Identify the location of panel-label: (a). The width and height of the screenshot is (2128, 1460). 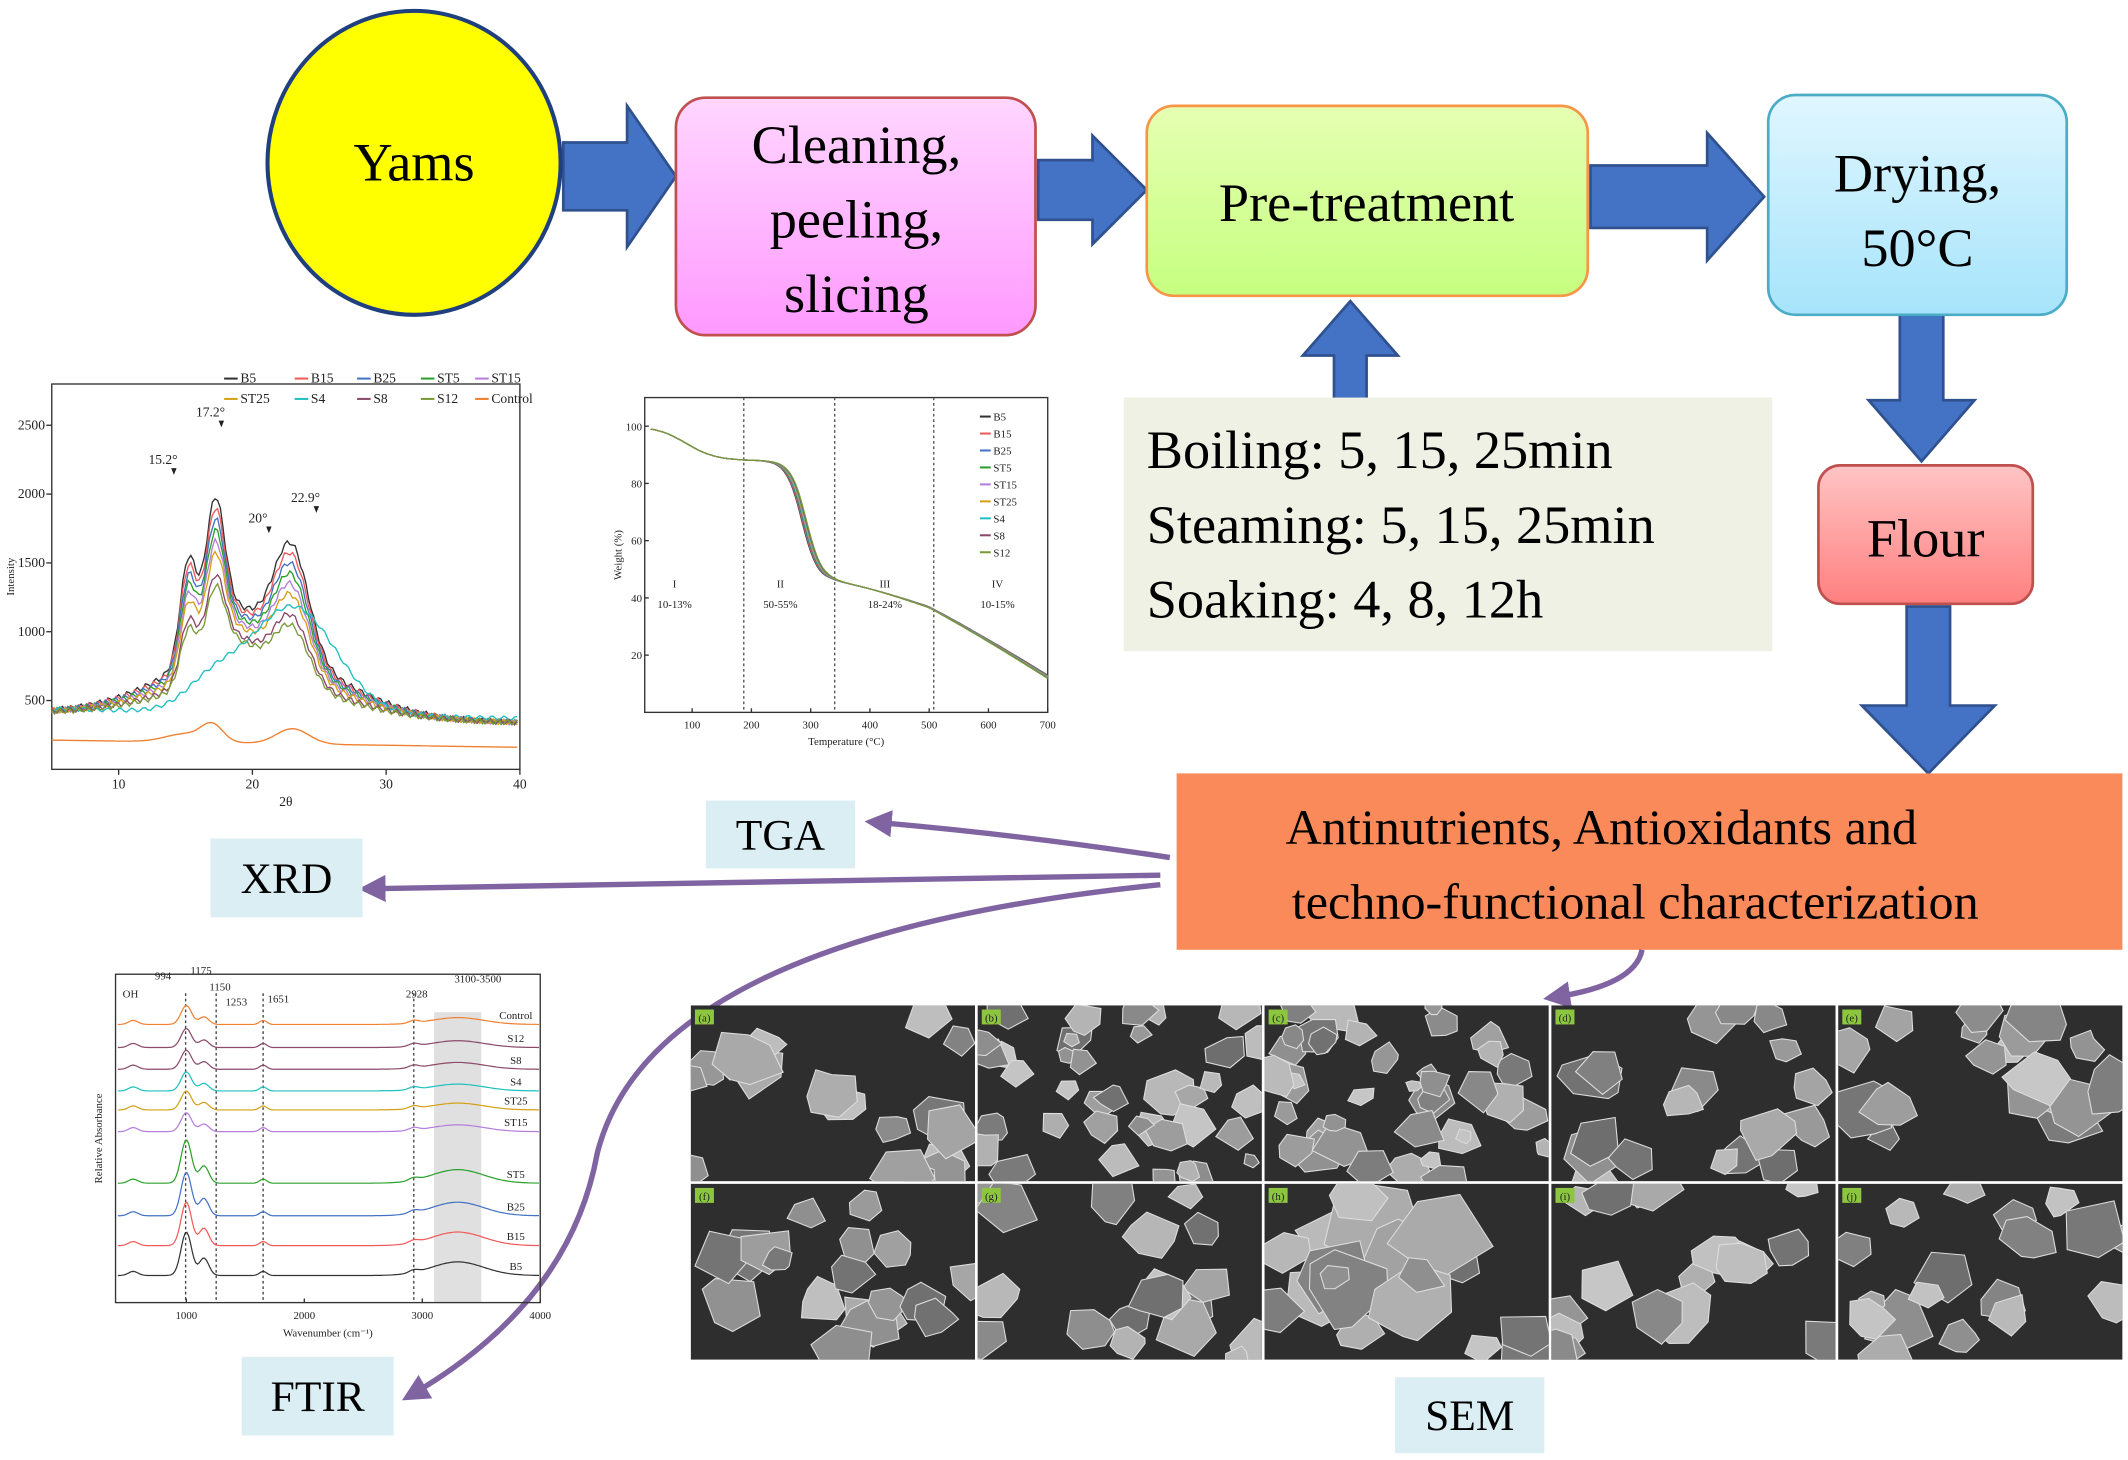
(704, 1019).